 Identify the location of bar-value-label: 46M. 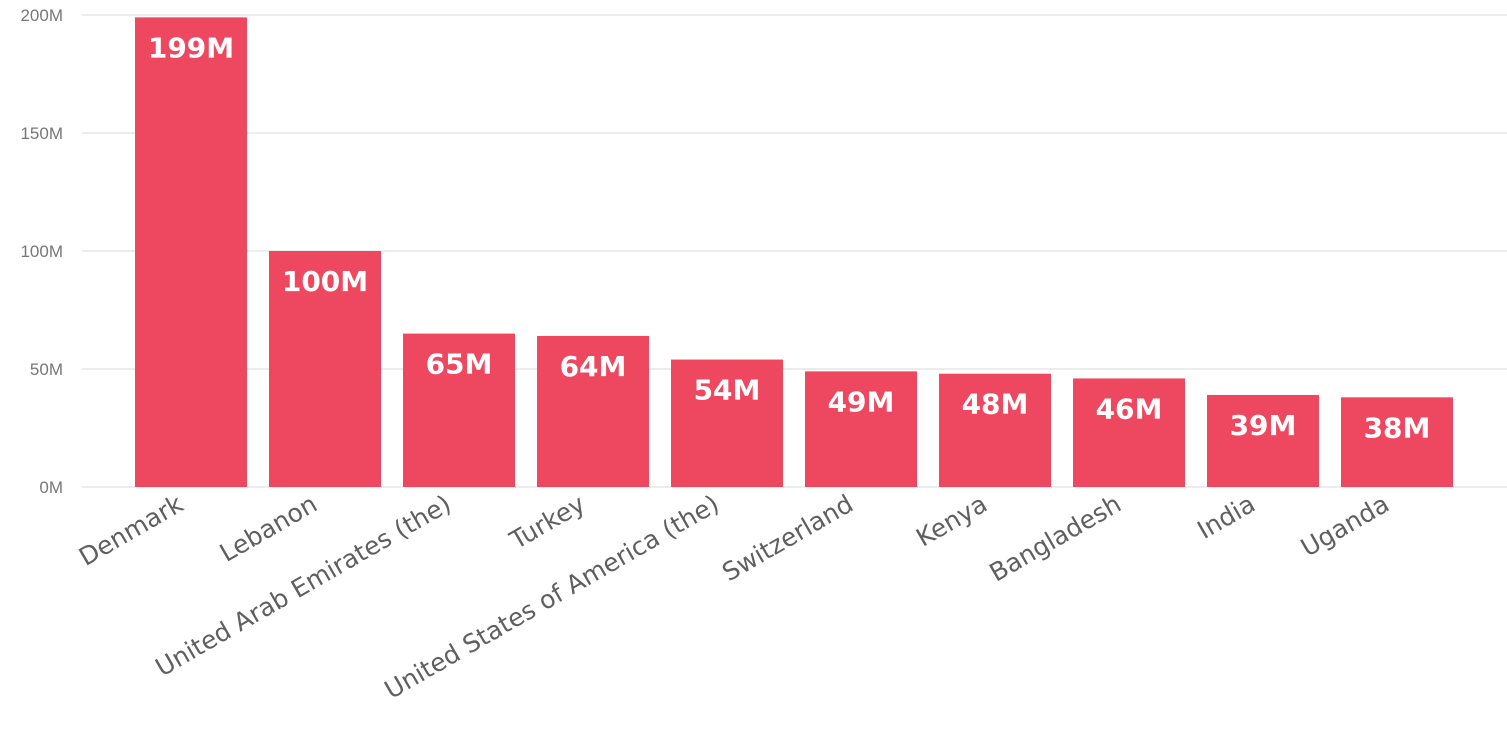
(1129, 408).